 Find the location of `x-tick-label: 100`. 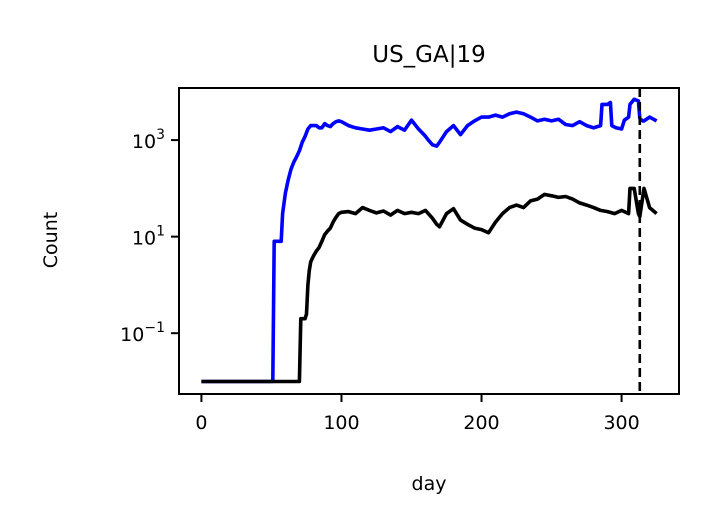

x-tick-label: 100 is located at coordinates (341, 423).